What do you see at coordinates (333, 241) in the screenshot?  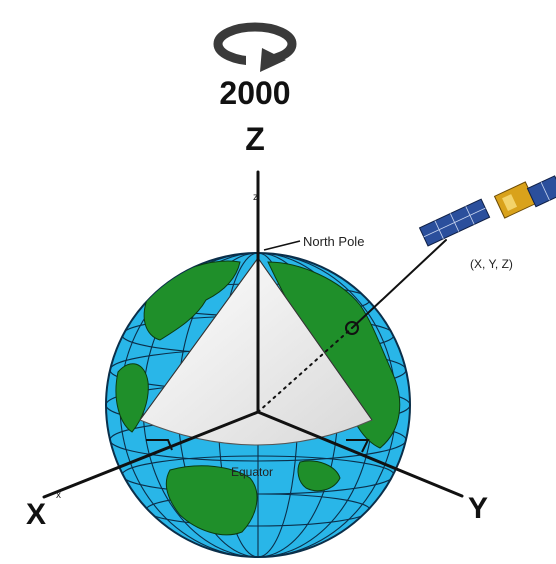 I see `north-pole-label: North Pole` at bounding box center [333, 241].